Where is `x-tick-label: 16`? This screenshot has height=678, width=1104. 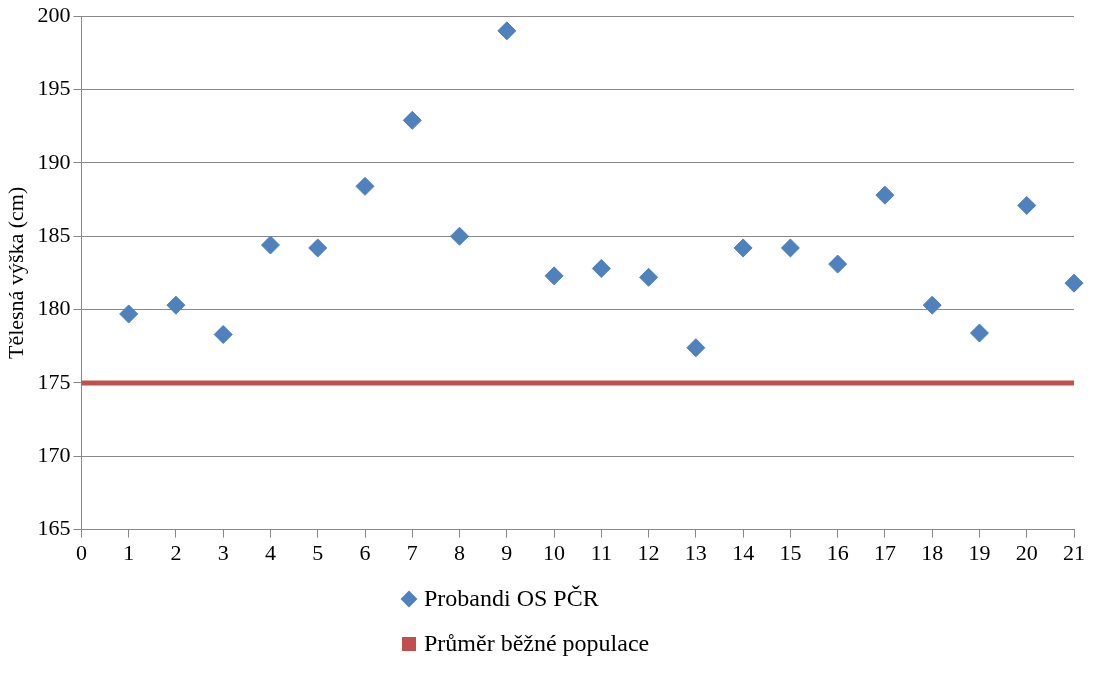 x-tick-label: 16 is located at coordinates (837, 552).